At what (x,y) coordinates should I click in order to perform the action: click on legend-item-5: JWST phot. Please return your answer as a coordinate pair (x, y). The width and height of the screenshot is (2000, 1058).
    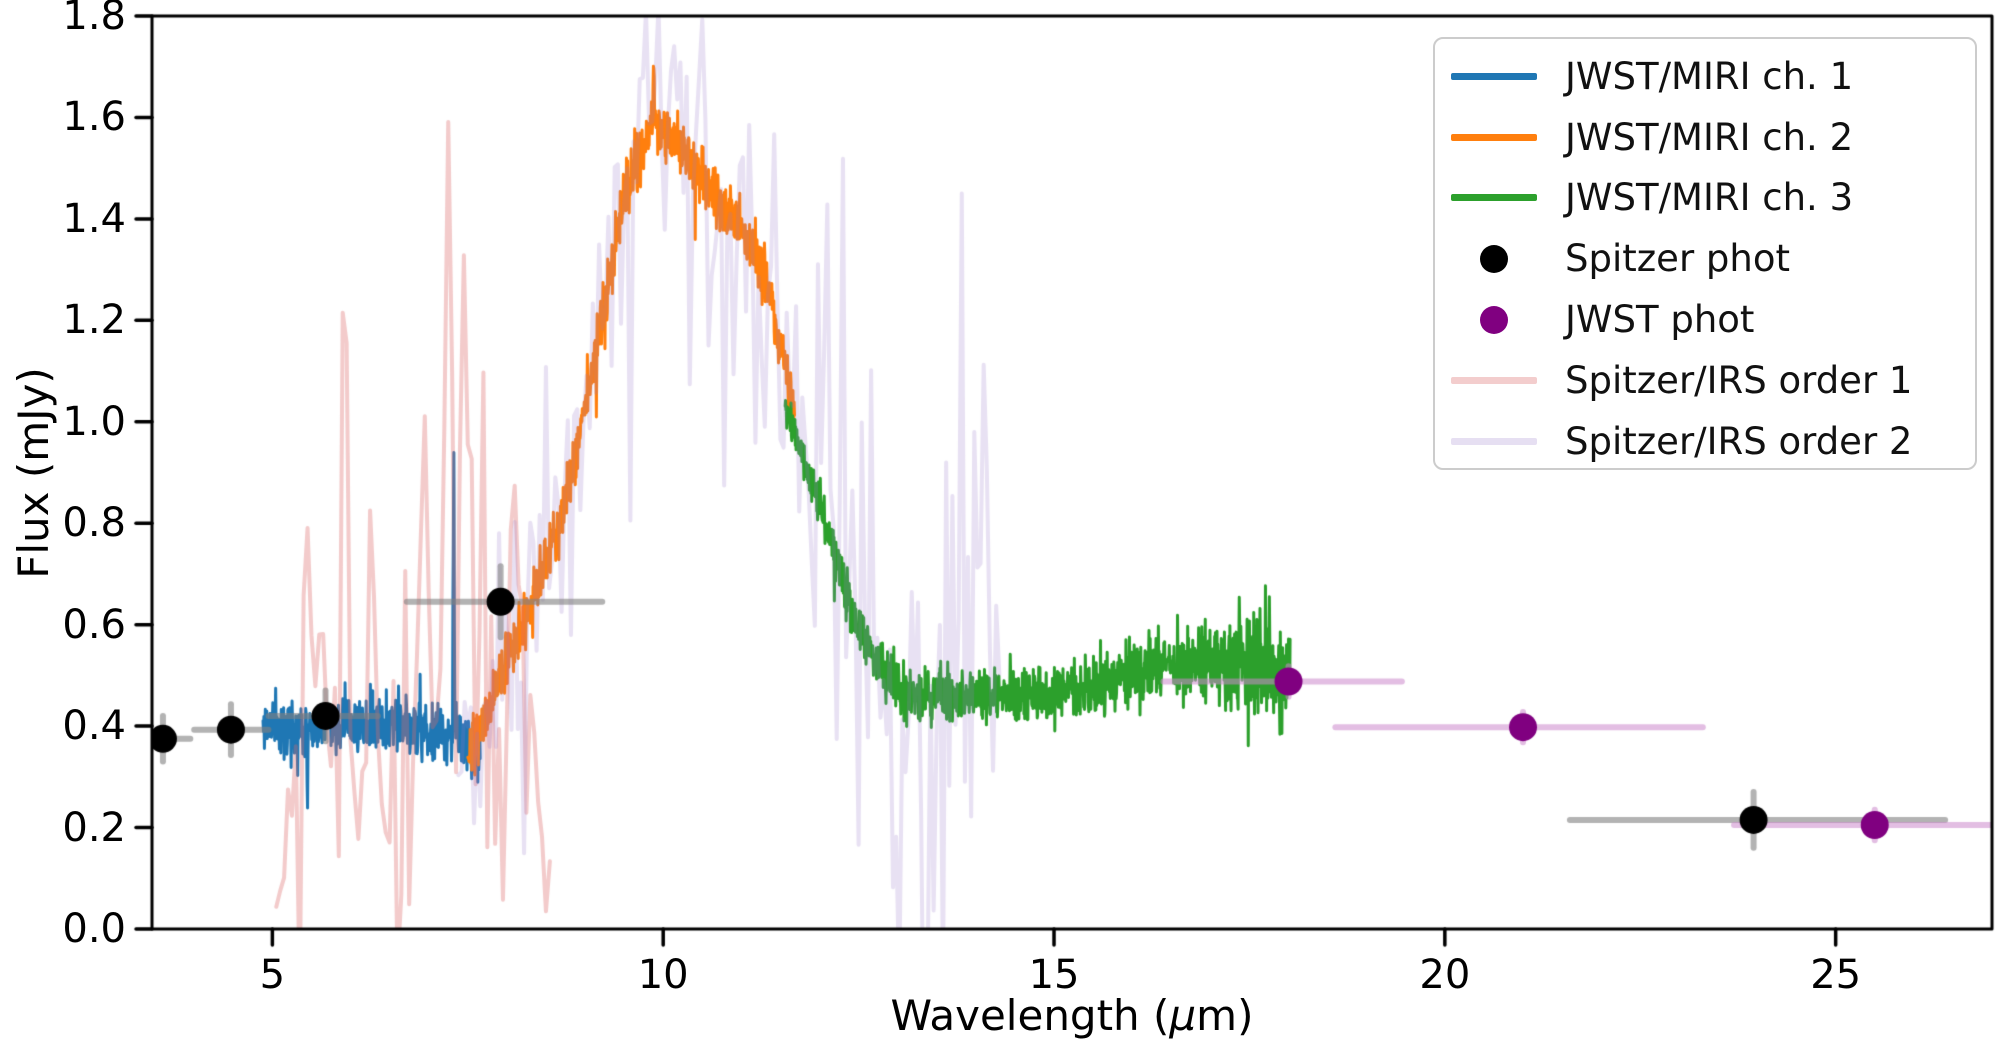
    Looking at the image, I should click on (1705, 319).